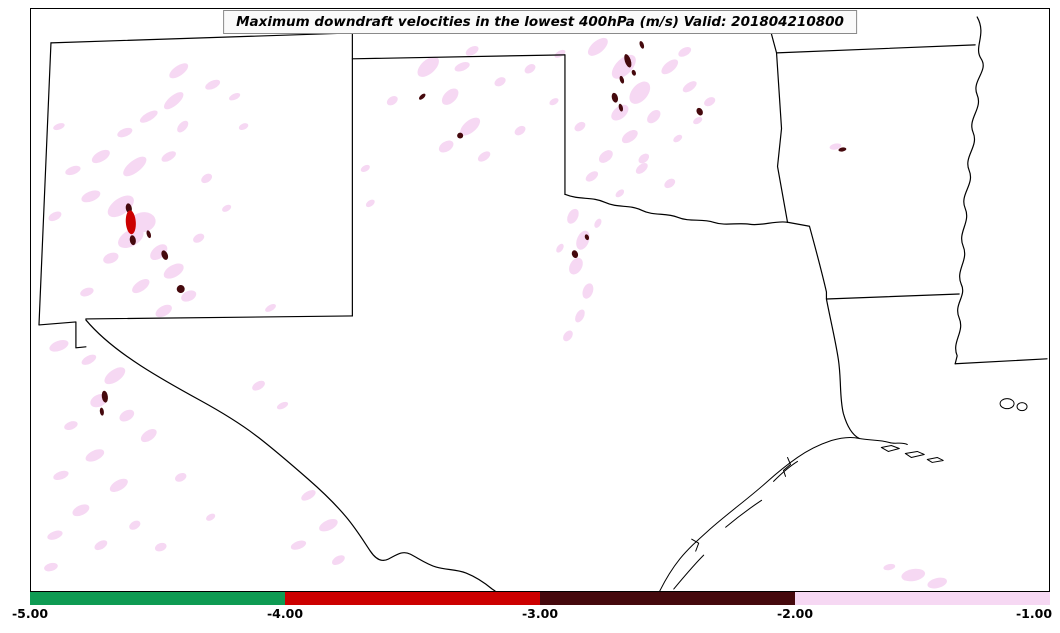  What do you see at coordinates (843, 494) in the screenshot?
I see `gulf-coastline` at bounding box center [843, 494].